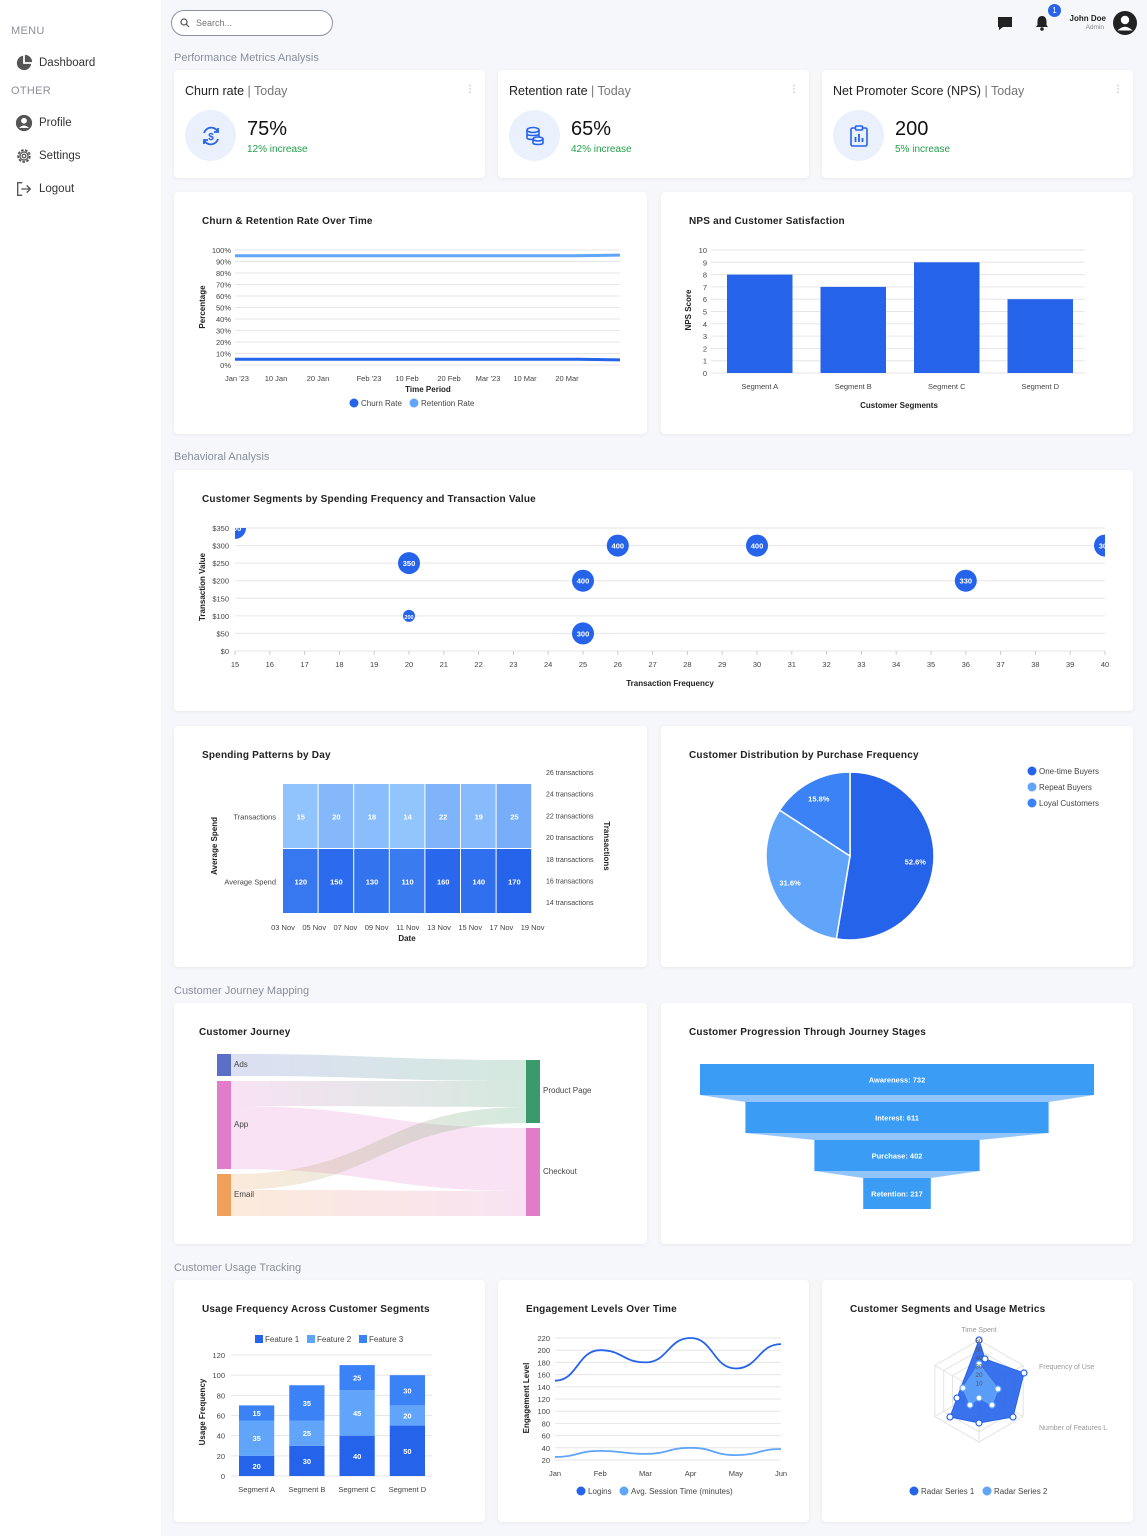  Describe the element at coordinates (223, 273) in the screenshot. I see `y-tick-label: 80%` at that location.